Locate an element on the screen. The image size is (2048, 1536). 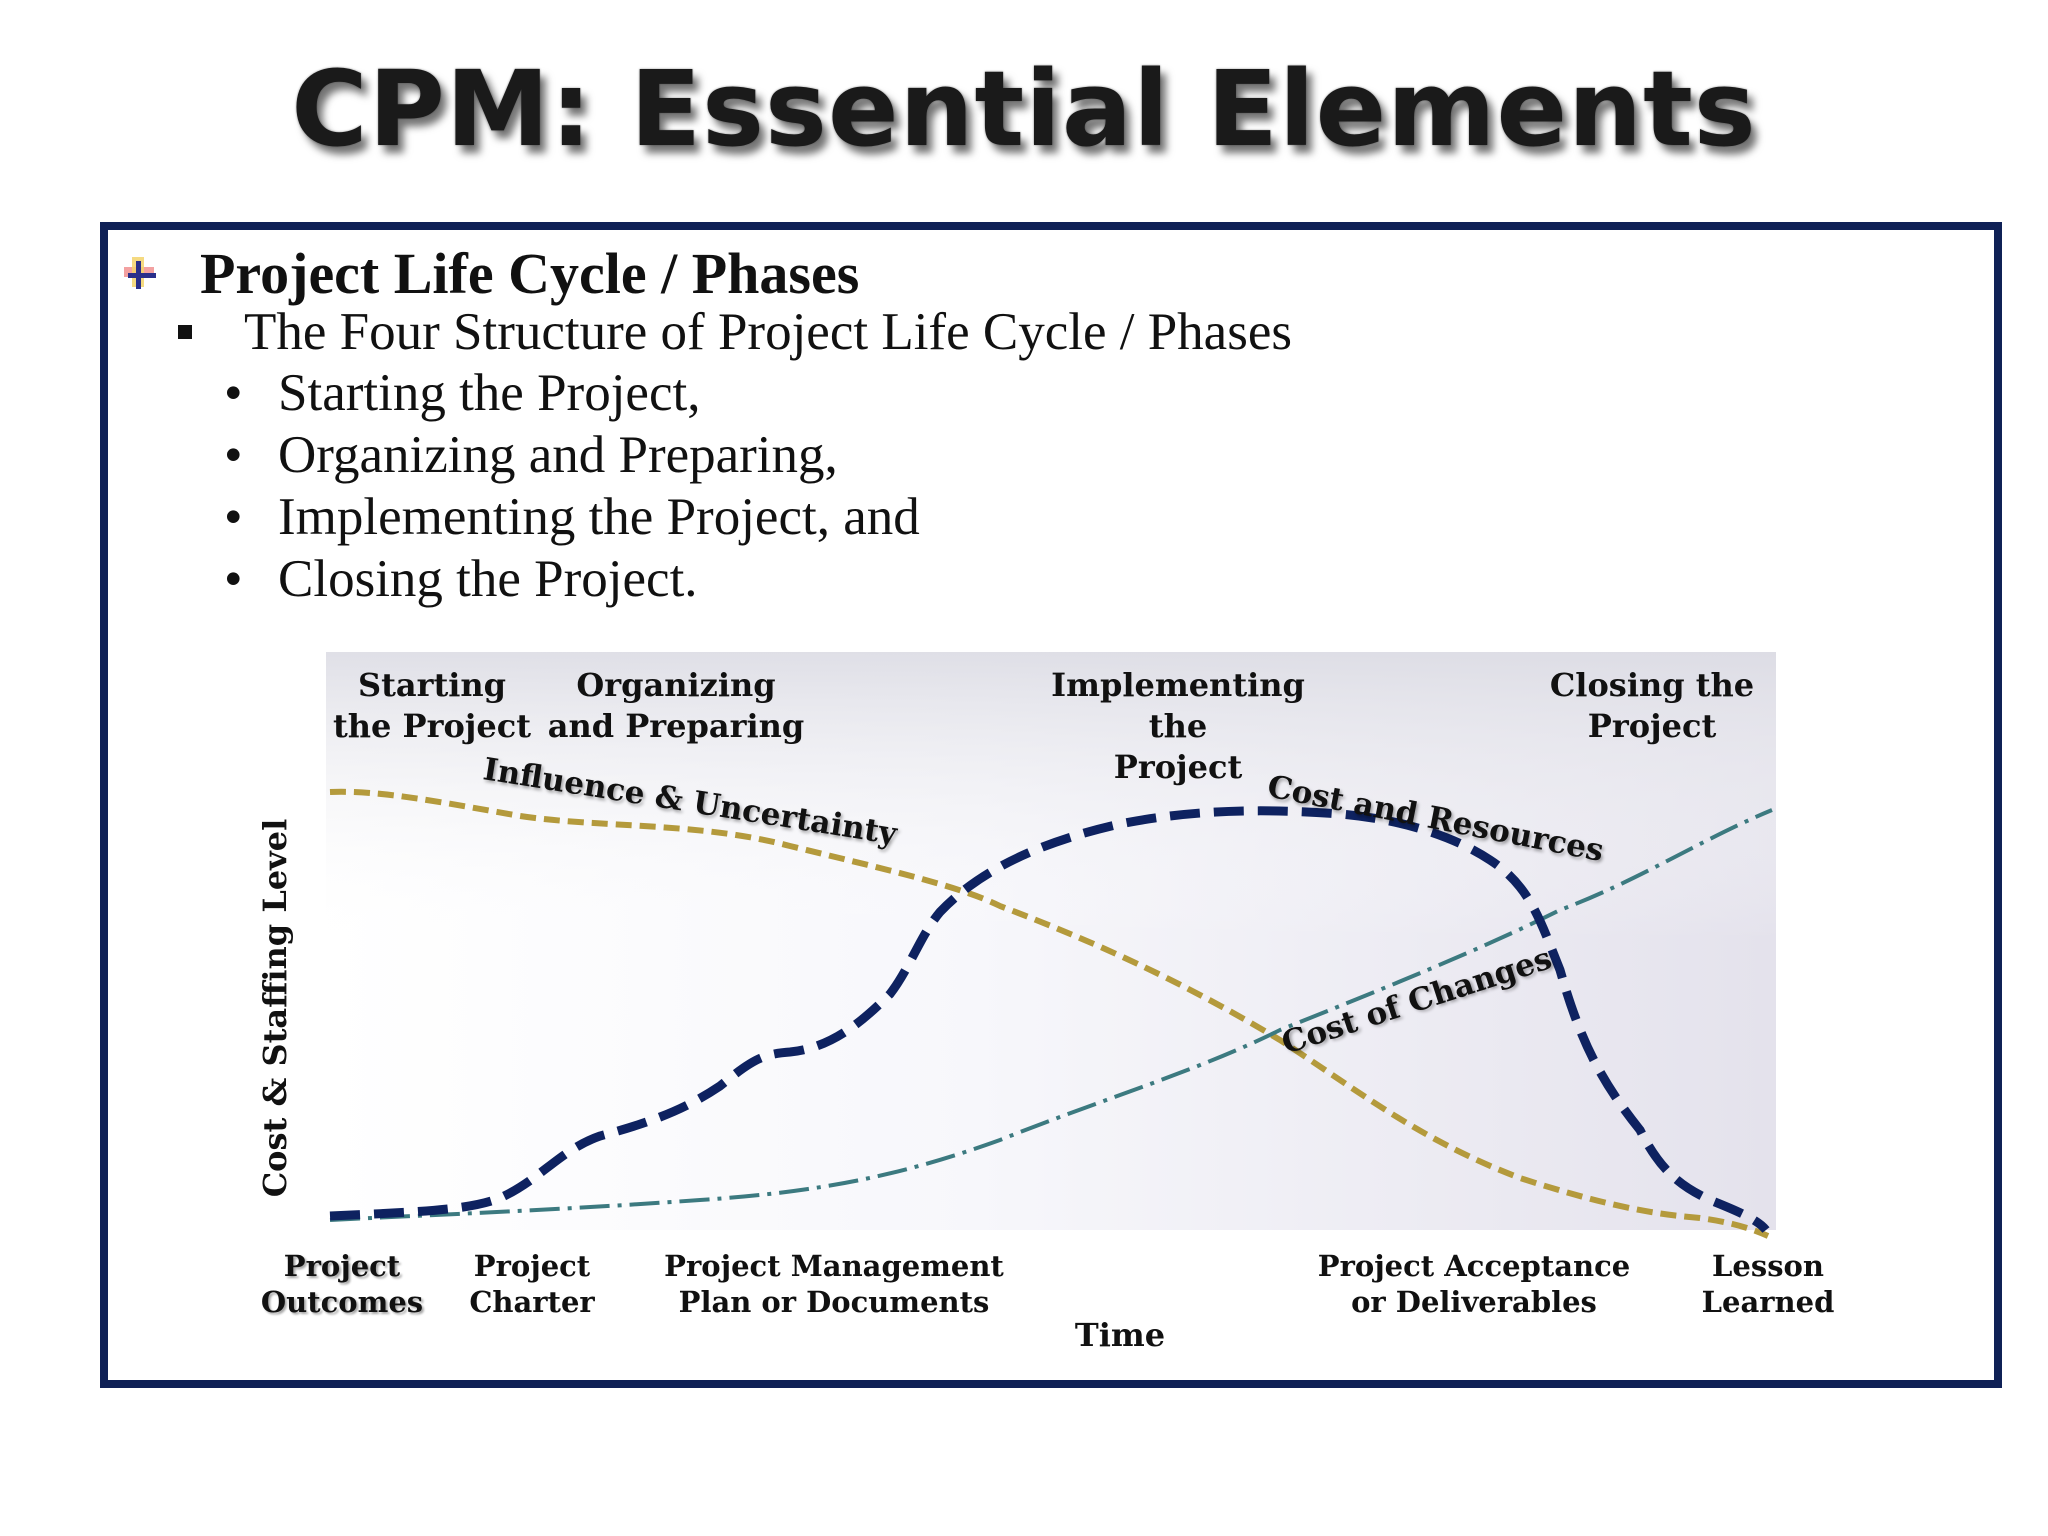
heading-row: Project Life Cycle / Phases is located at coordinates (490, 273).